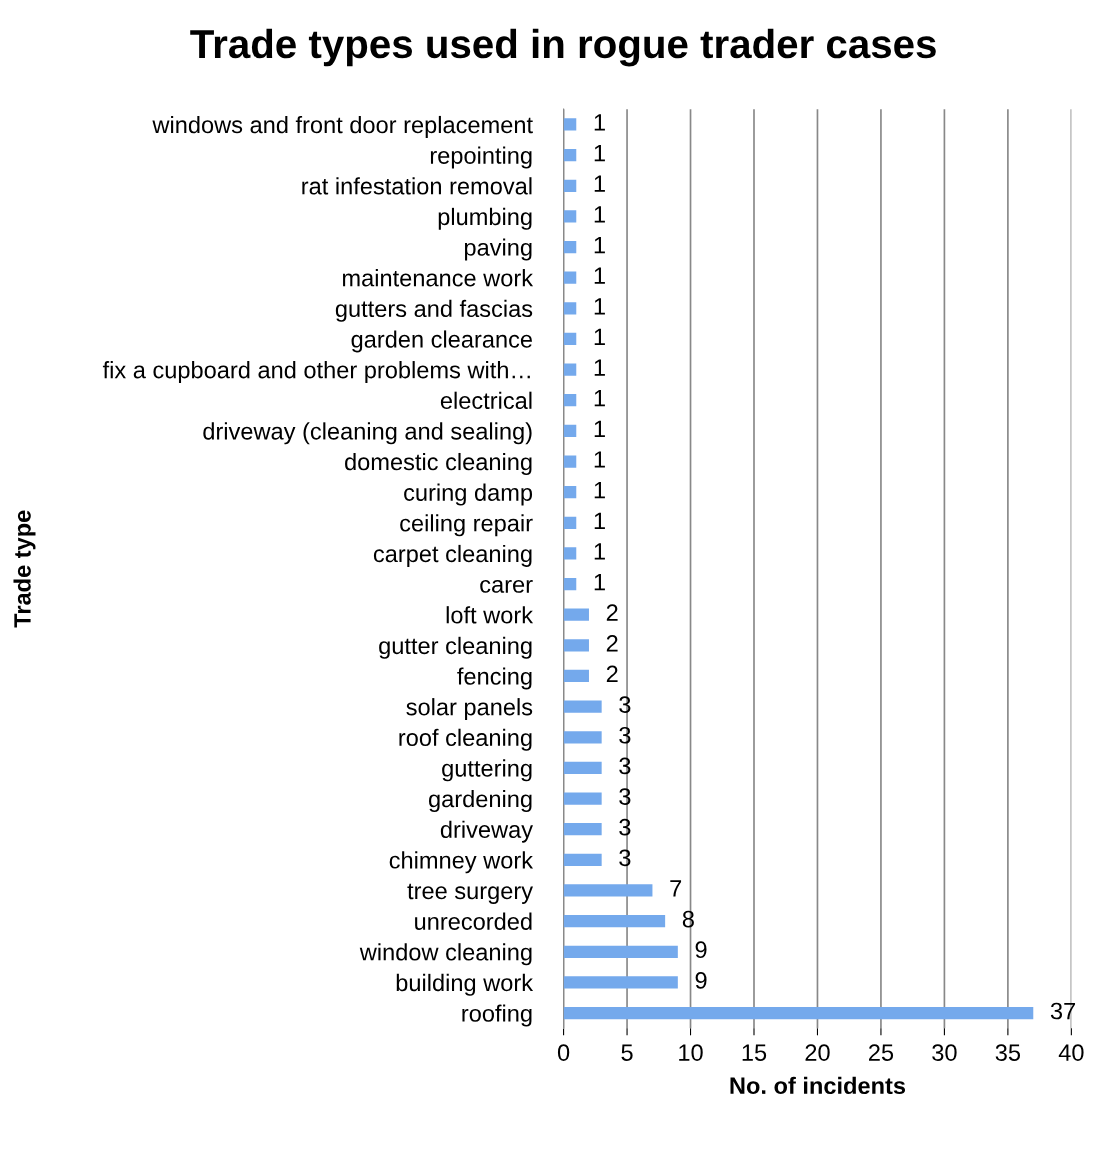  I want to click on data-label: 7, so click(676, 888).